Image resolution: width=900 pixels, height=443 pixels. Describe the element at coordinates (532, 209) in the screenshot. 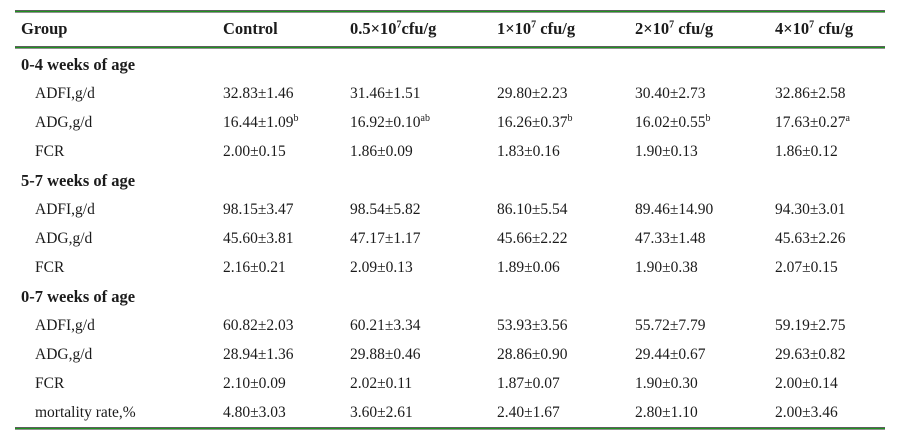

I see `data-cell: 86.10±5.54` at that location.